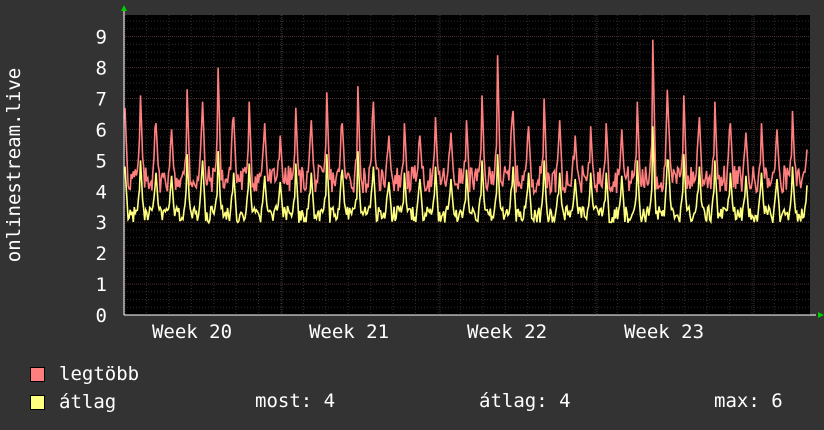 The height and width of the screenshot is (430, 824). I want to click on y-tick-label: 0, so click(101, 316).